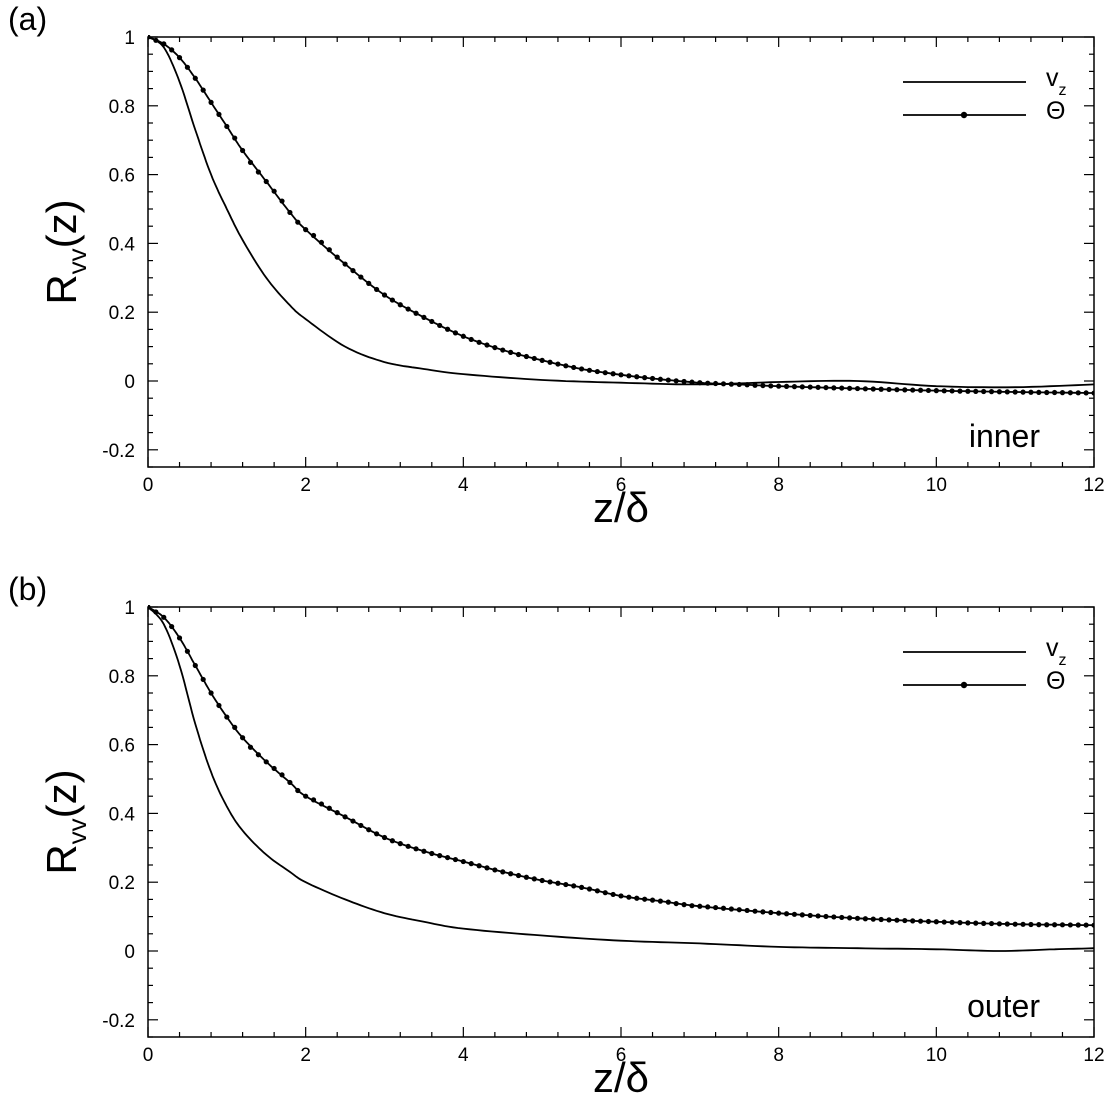 The height and width of the screenshot is (1099, 1114). I want to click on x-tick-label: 10, so click(936, 1055).